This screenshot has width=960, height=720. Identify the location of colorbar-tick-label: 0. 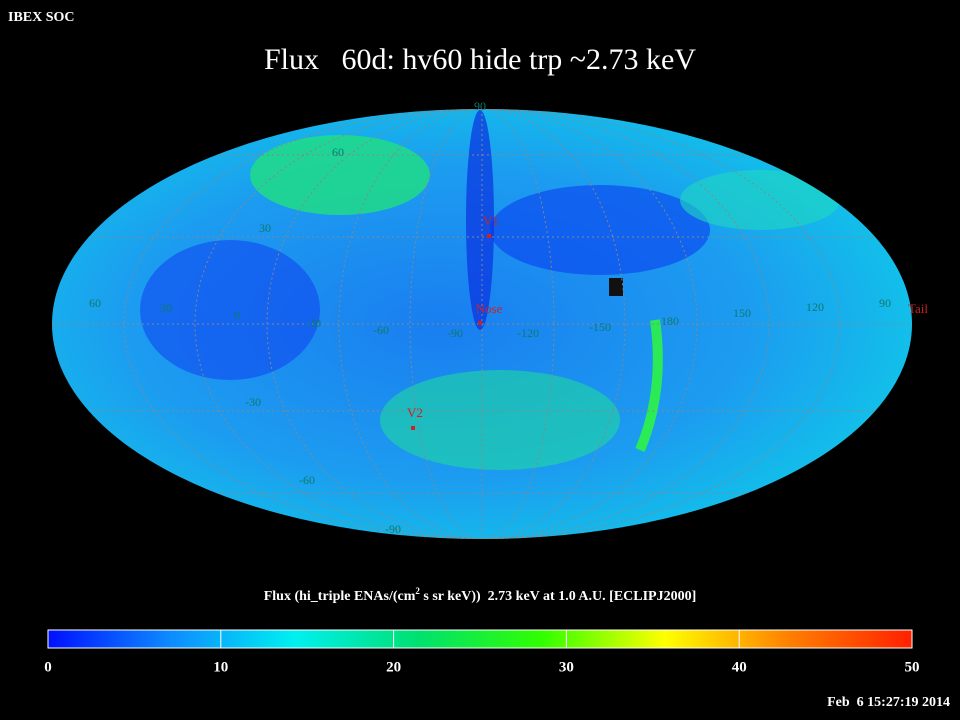
(48, 667).